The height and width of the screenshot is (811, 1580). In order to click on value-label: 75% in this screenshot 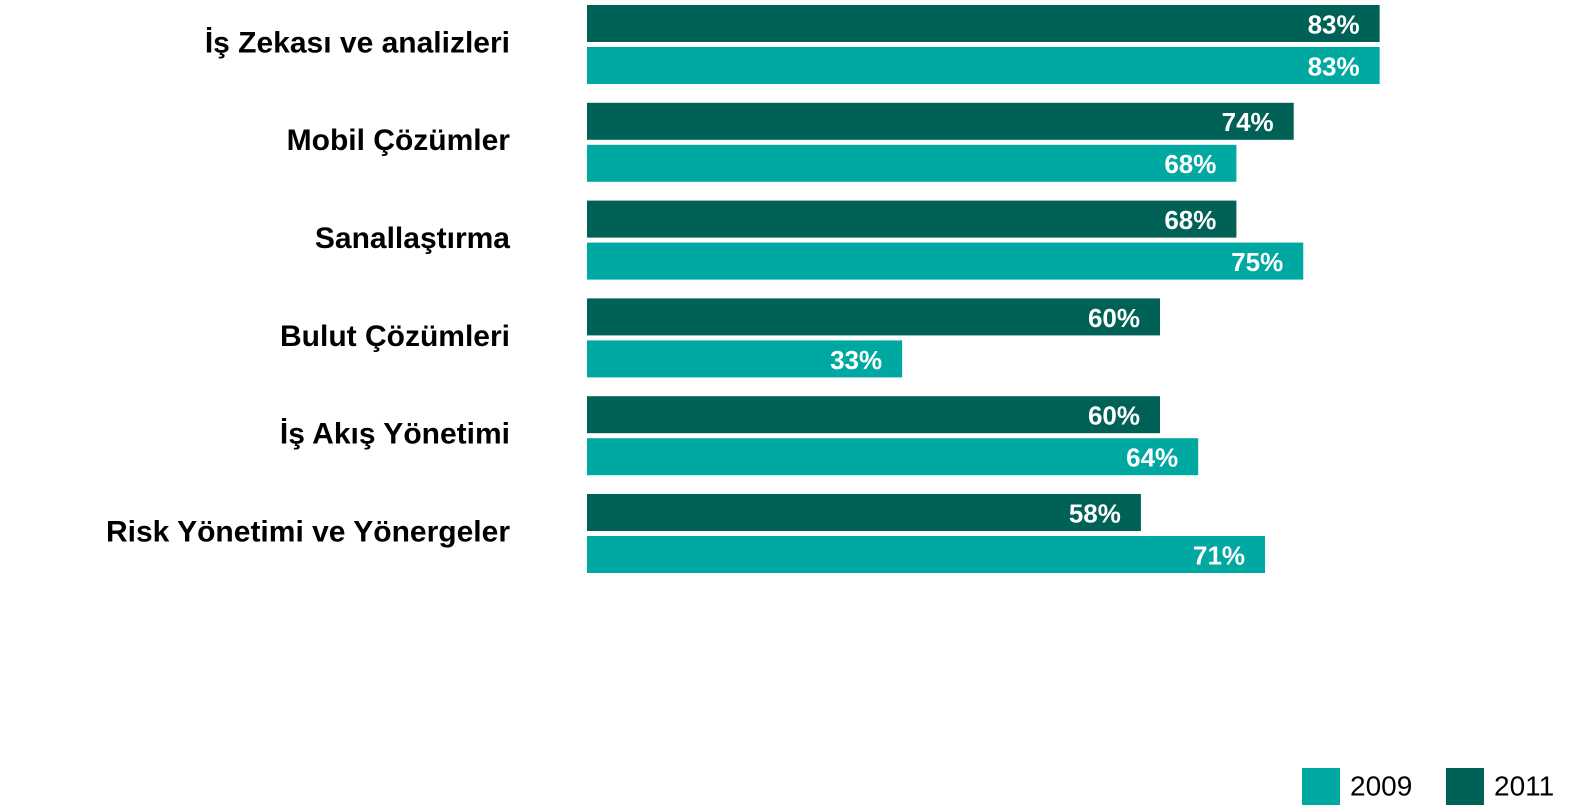, I will do `click(1257, 262)`.